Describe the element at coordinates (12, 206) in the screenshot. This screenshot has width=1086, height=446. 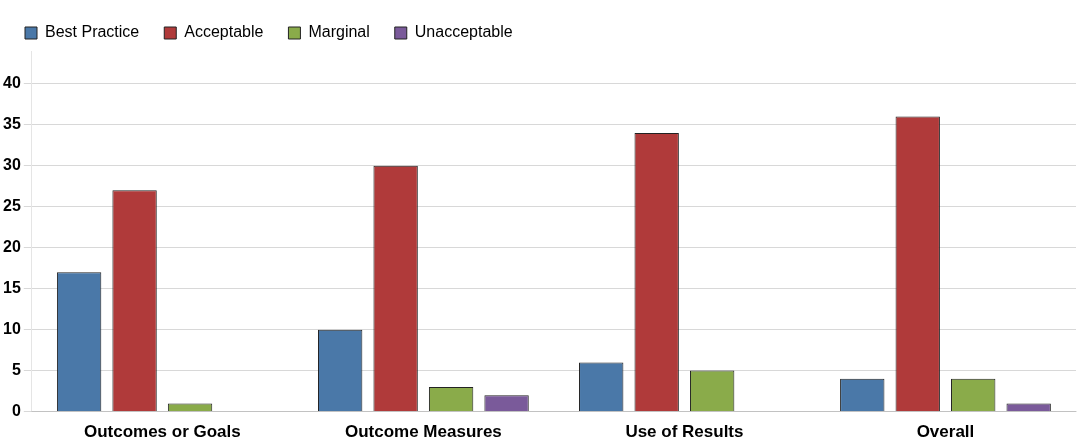
I see `y-tick-label: 25` at that location.